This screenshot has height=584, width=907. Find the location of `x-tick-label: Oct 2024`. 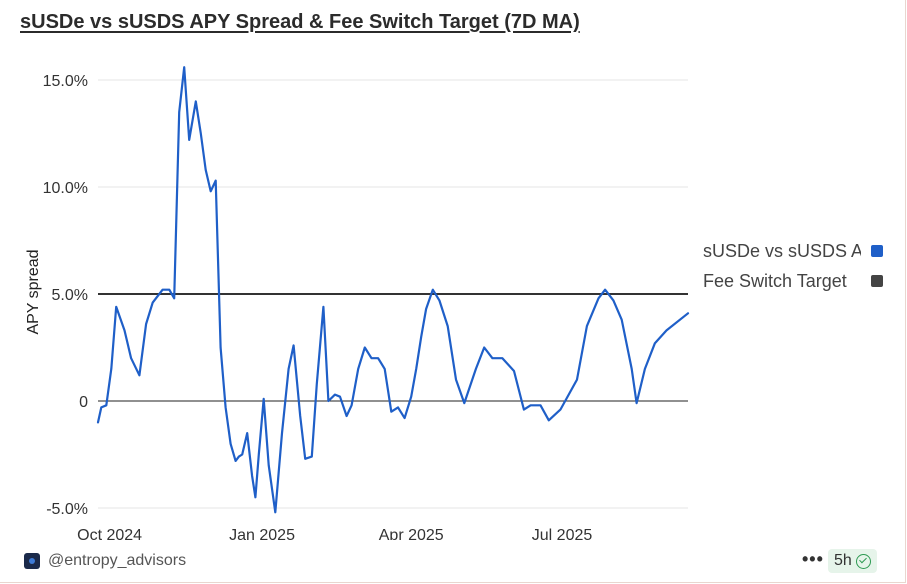

x-tick-label: Oct 2024 is located at coordinates (109, 533).